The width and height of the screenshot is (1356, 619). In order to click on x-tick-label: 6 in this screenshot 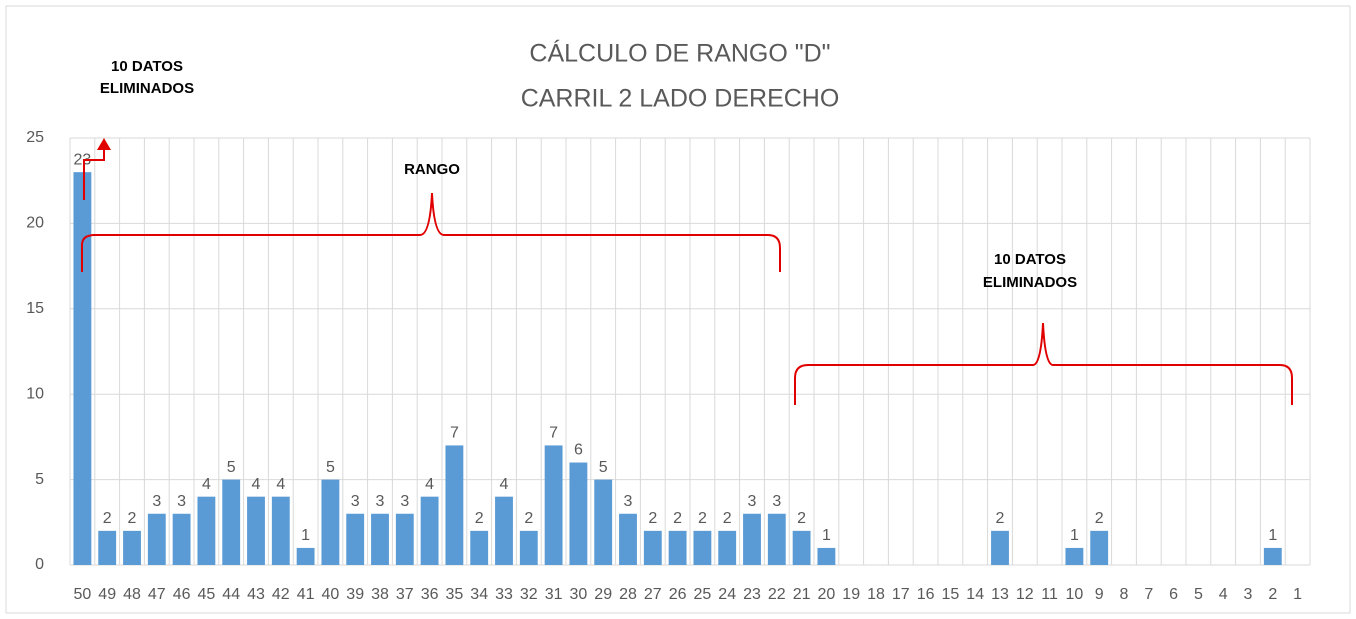, I will do `click(1173, 594)`.